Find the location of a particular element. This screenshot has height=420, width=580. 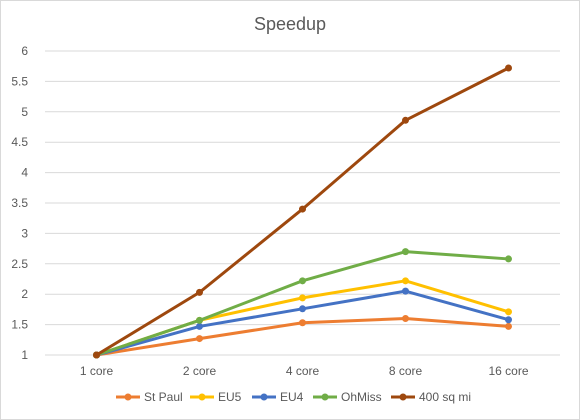

legend-item: OhMiss is located at coordinates (347, 397).